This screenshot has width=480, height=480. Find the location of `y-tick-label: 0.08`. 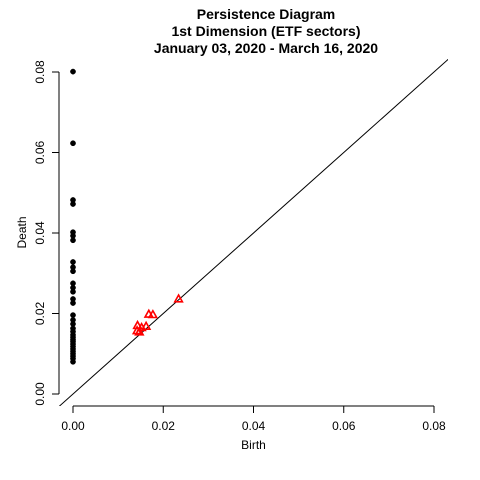

y-tick-label: 0.08 is located at coordinates (40, 72).